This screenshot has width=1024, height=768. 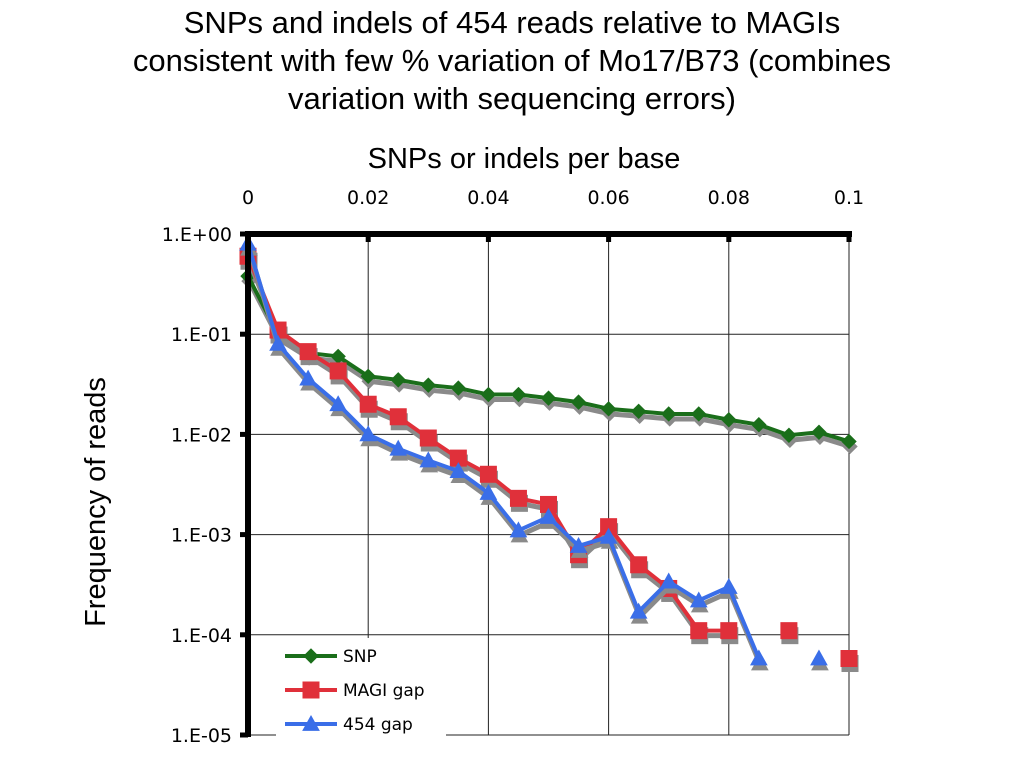 I want to click on x-tick-label: 0.02, so click(x=368, y=198).